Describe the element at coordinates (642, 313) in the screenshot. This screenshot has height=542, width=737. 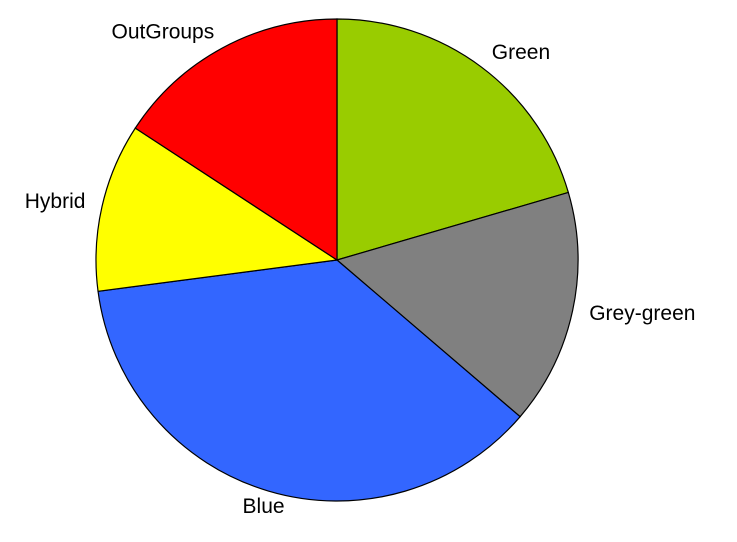
I see `slice-label: Grey-green` at that location.